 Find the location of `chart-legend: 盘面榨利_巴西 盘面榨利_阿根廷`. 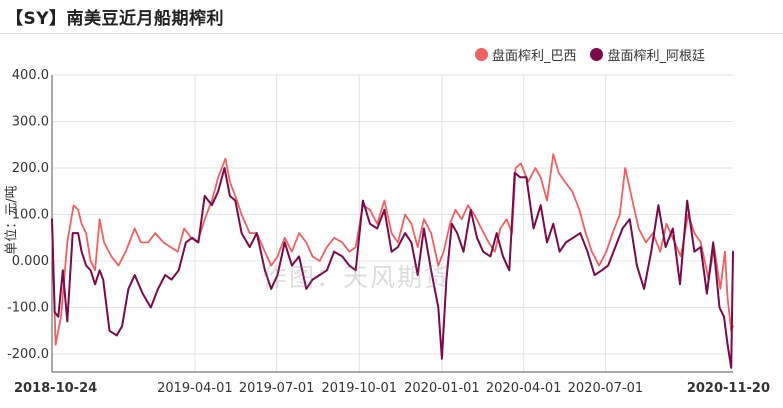

chart-legend: 盘面榨利_巴西 盘面榨利_阿根廷 is located at coordinates (589, 54).